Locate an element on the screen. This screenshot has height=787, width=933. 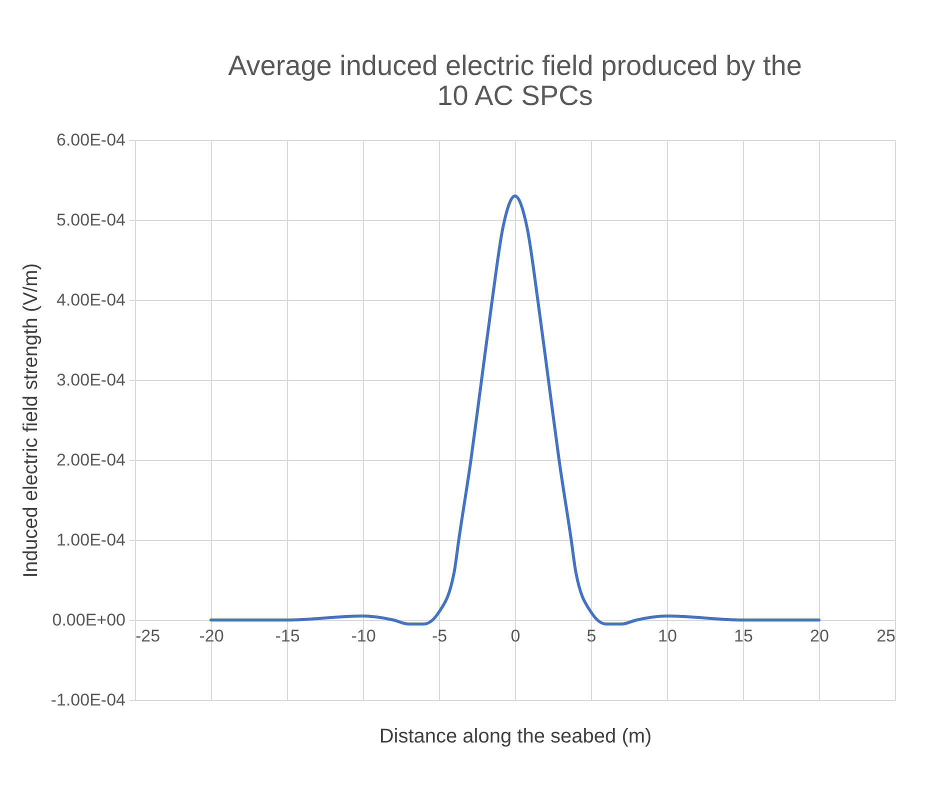
y-tick-label: 6.00E-04 is located at coordinates (91, 140).